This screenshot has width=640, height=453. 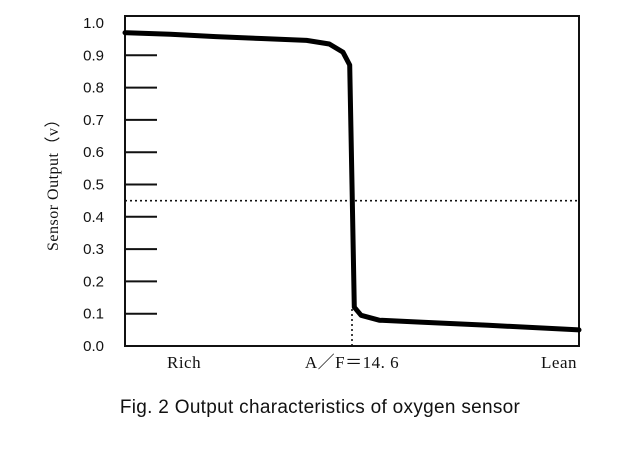 I want to click on x-category-labels: Rich A／F＝14. 6 Lean, so click(x=372, y=362).